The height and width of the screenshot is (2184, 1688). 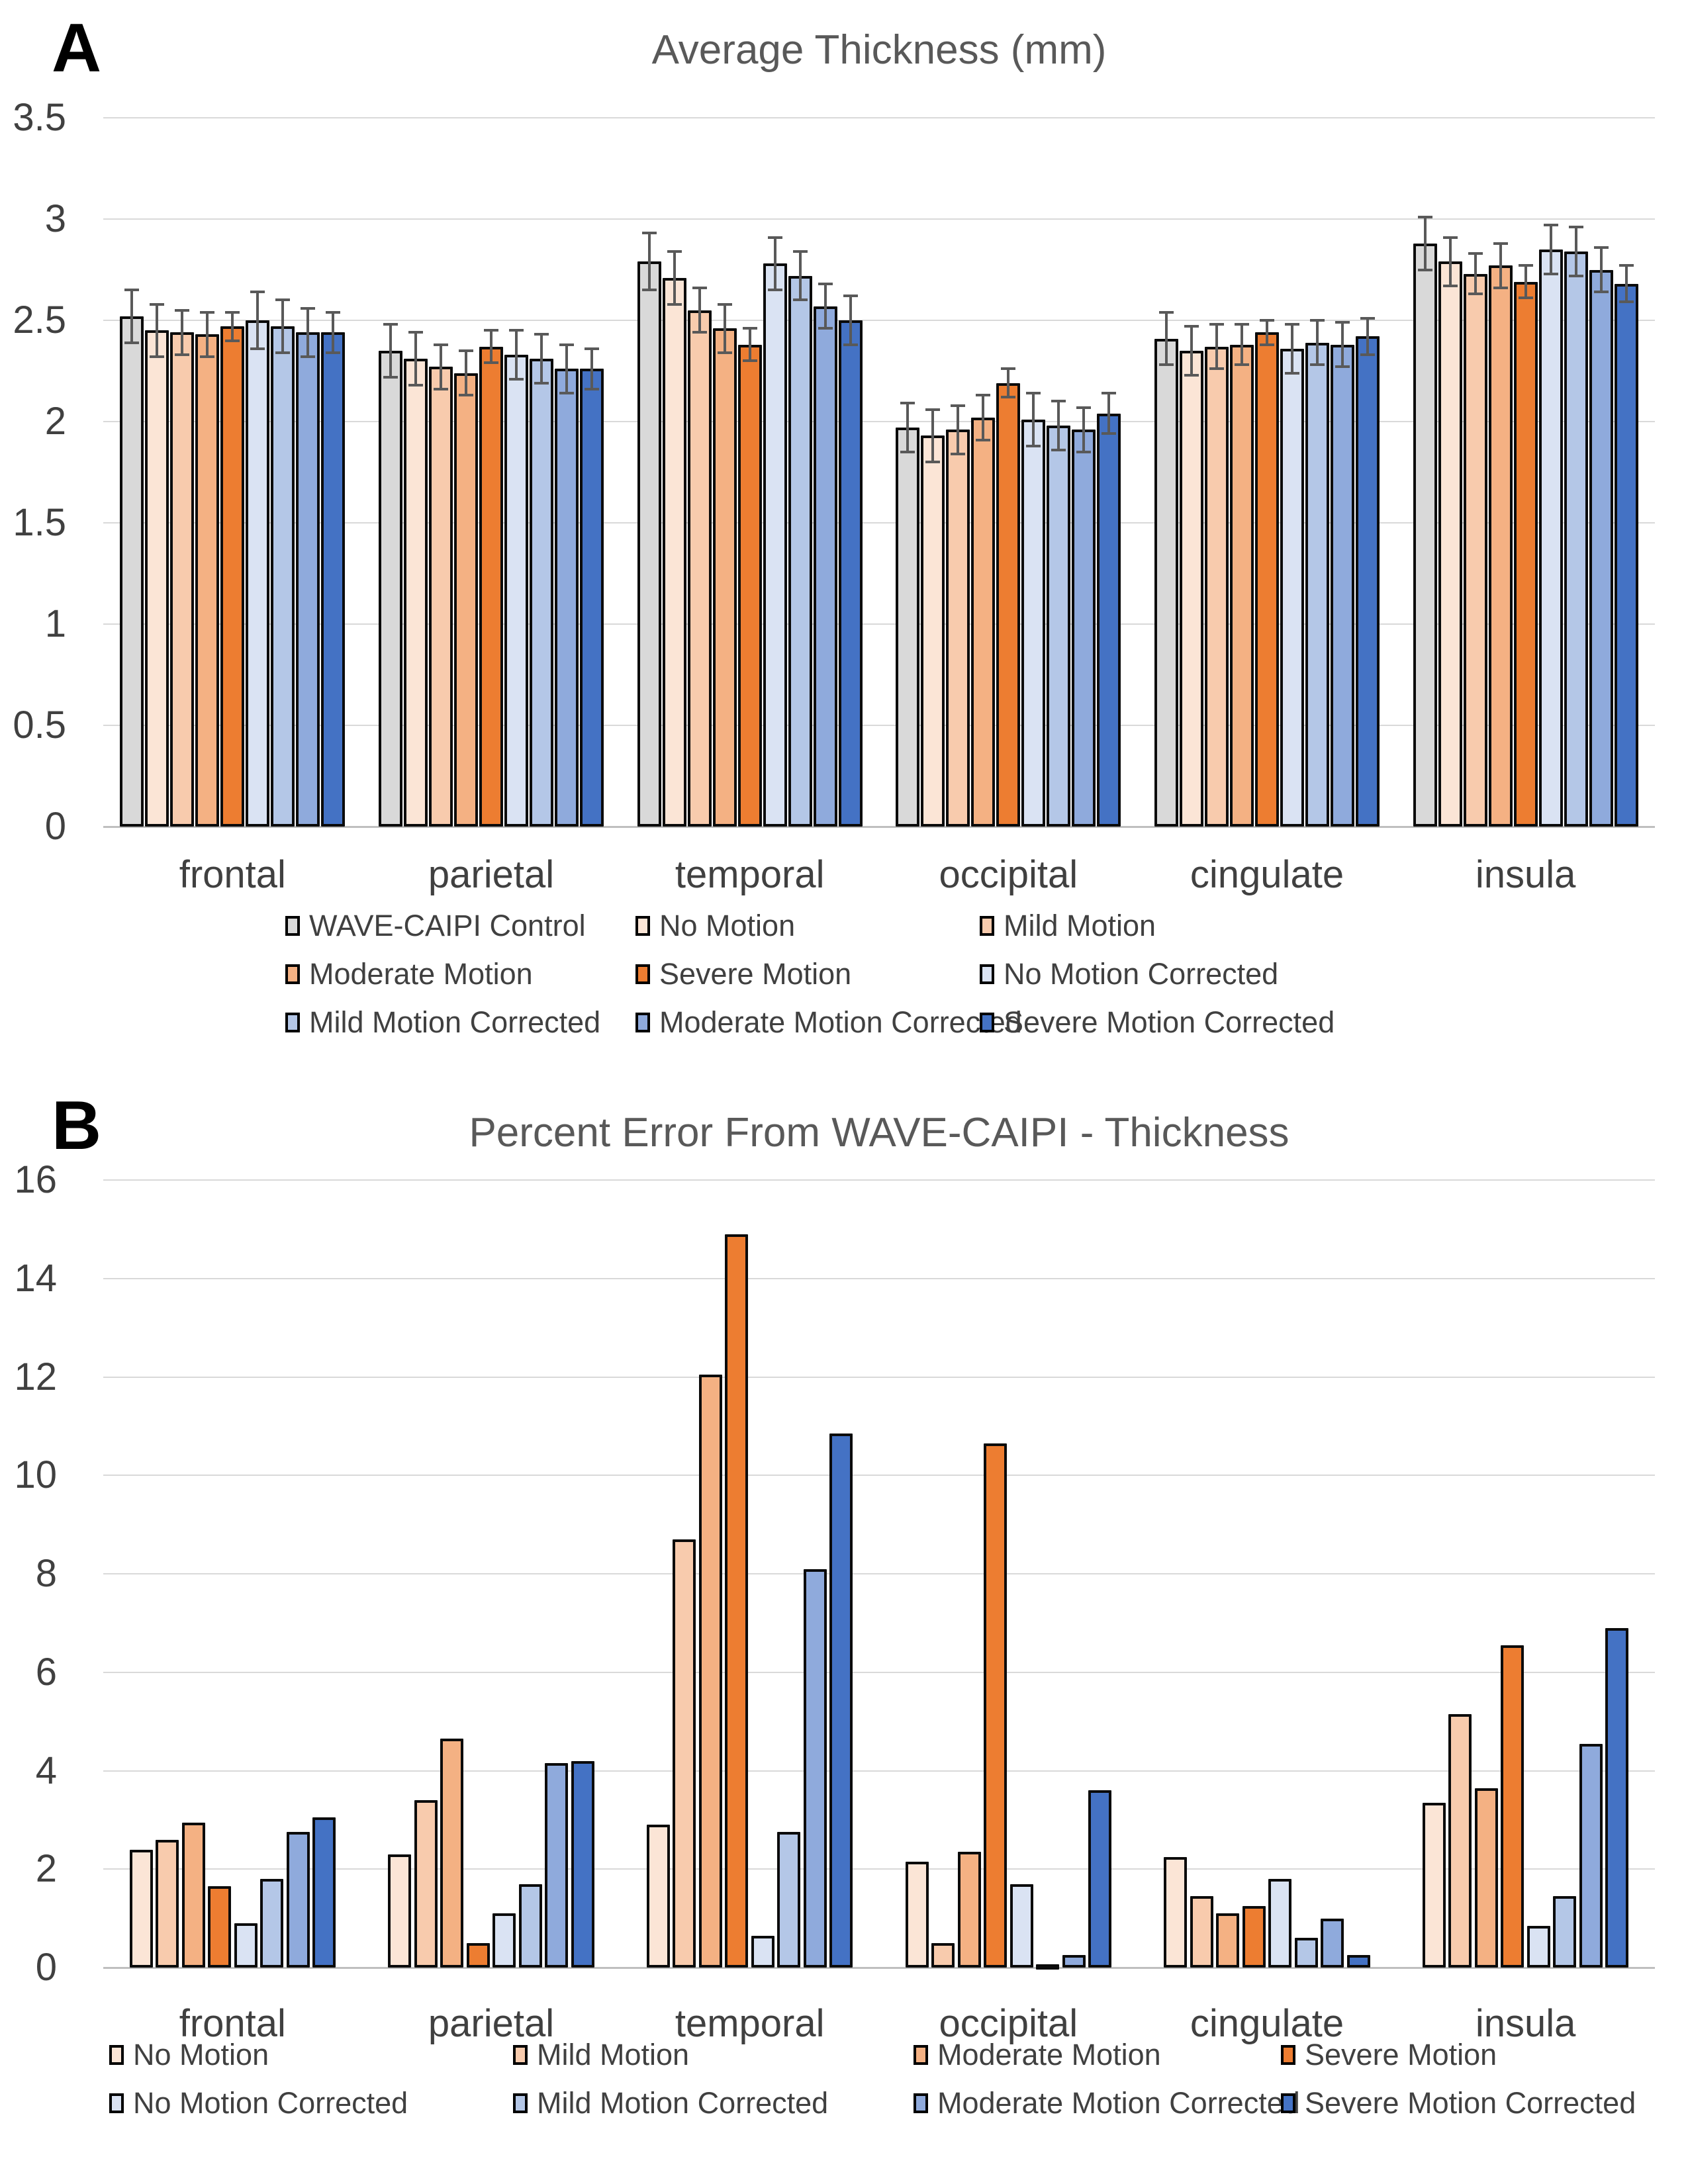 What do you see at coordinates (39, 725) in the screenshot?
I see `y-axis-tick-label: 0.5` at bounding box center [39, 725].